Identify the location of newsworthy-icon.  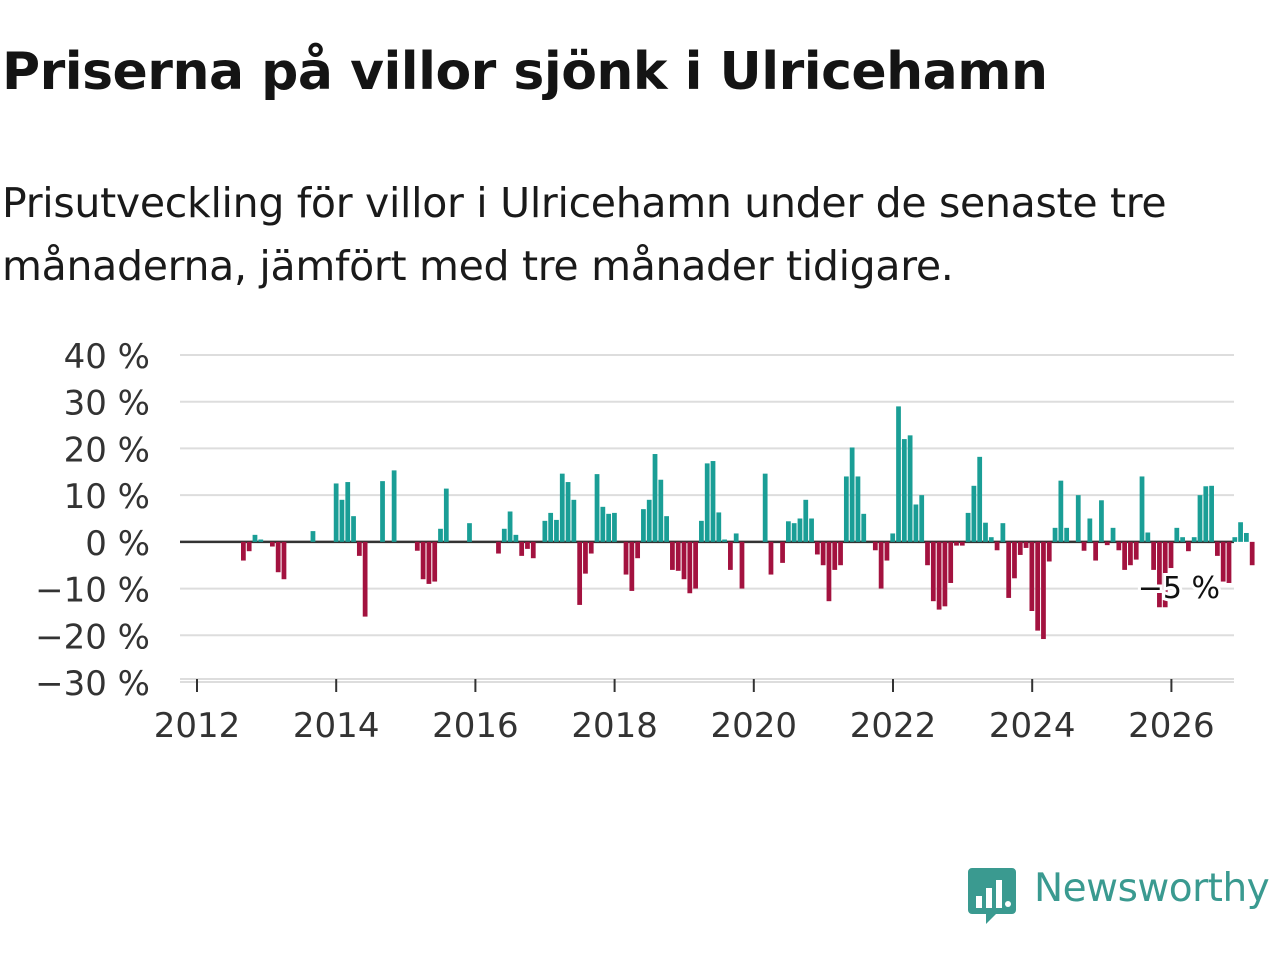
(992, 896).